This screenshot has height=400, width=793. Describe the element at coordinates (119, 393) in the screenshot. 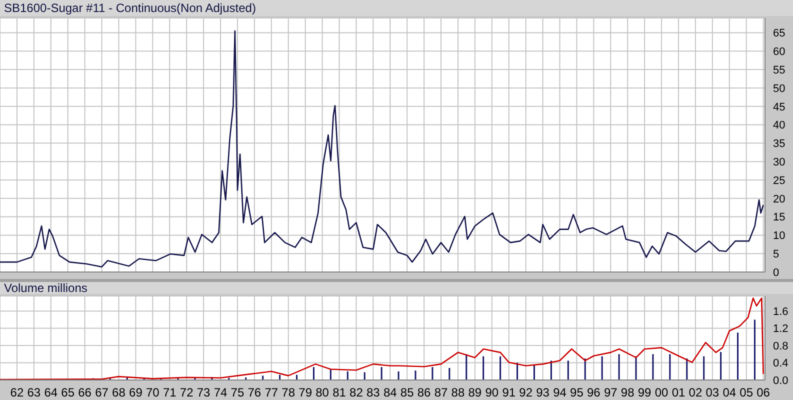

I see `x-tick-label: 68` at that location.